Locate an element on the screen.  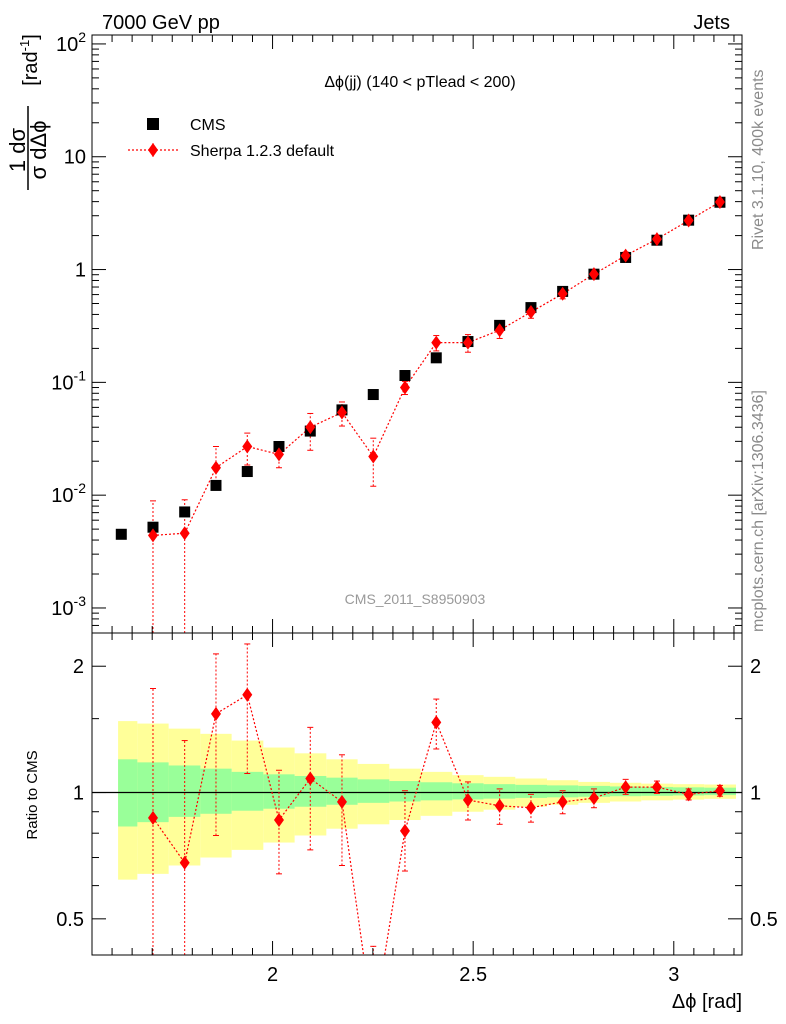
main-ytick-label: 10⁻¹ is located at coordinates (68, 380).